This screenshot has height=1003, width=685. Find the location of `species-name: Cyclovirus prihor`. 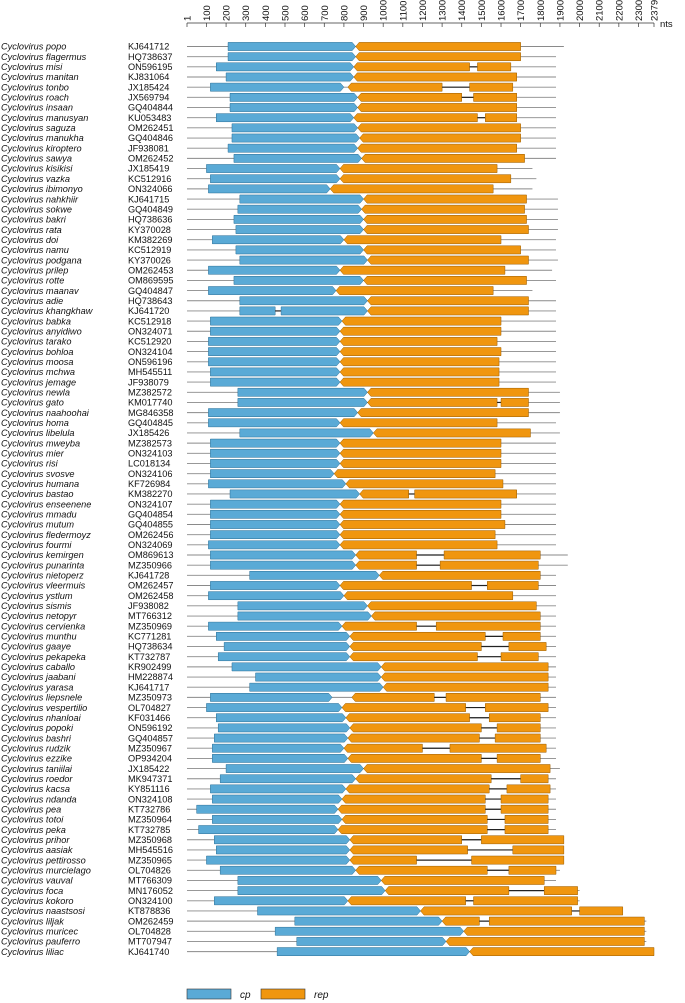

species-name: Cyclovirus prihor is located at coordinates (35, 840).